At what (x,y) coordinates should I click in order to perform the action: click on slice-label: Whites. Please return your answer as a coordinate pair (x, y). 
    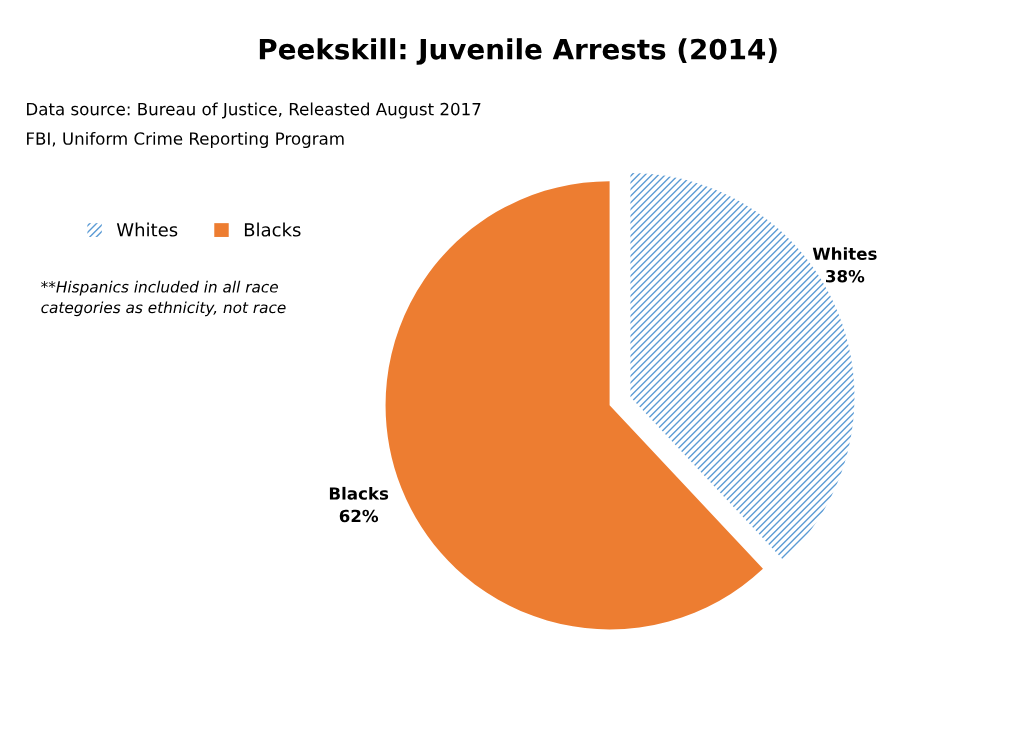
    Looking at the image, I should click on (844, 254).